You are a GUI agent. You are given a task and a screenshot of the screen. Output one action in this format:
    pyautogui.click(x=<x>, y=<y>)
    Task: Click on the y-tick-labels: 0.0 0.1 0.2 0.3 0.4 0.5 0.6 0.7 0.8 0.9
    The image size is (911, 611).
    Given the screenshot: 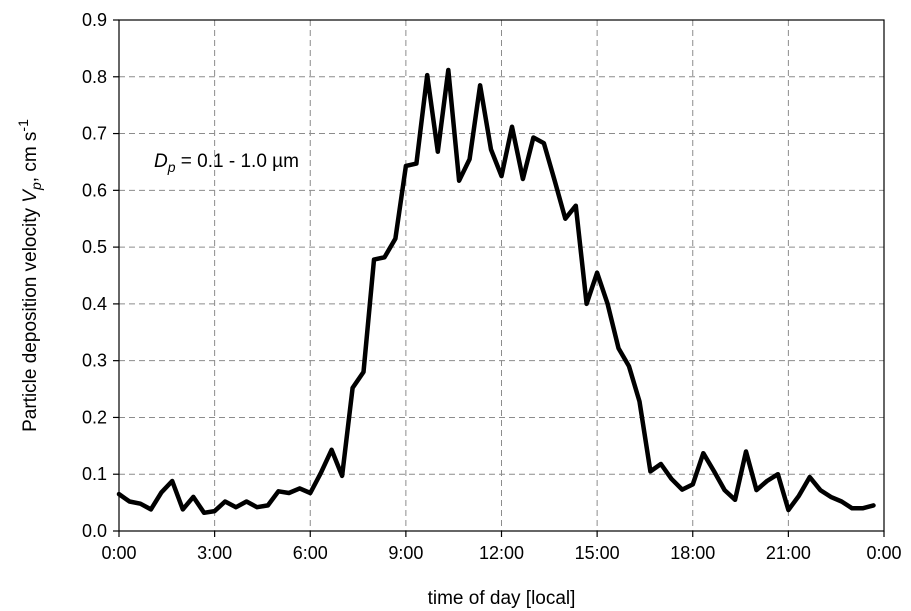 What is the action you would take?
    pyautogui.click(x=94, y=275)
    